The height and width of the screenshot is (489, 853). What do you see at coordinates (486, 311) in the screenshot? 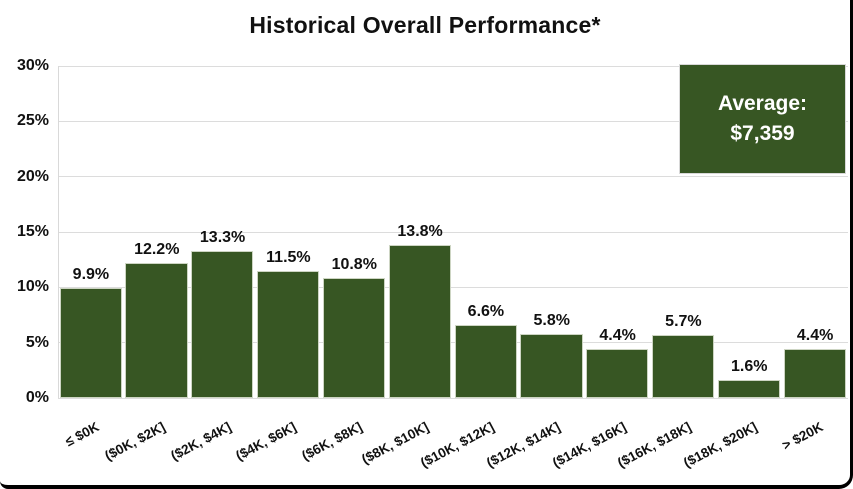
I see `bar-value-label: 6.6%` at bounding box center [486, 311].